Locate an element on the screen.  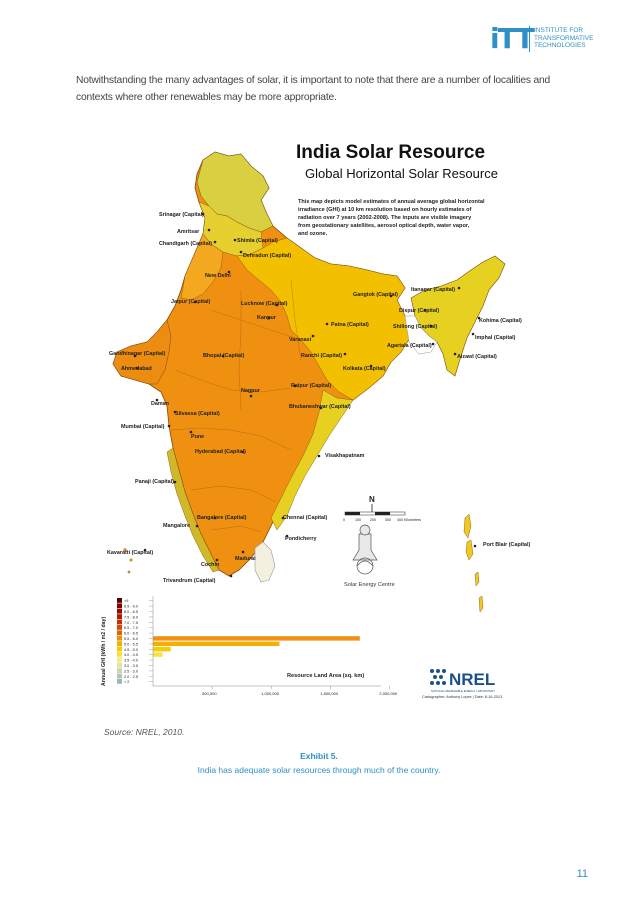
city-label: Silvassa (Capital) is located at coordinates (197, 414).